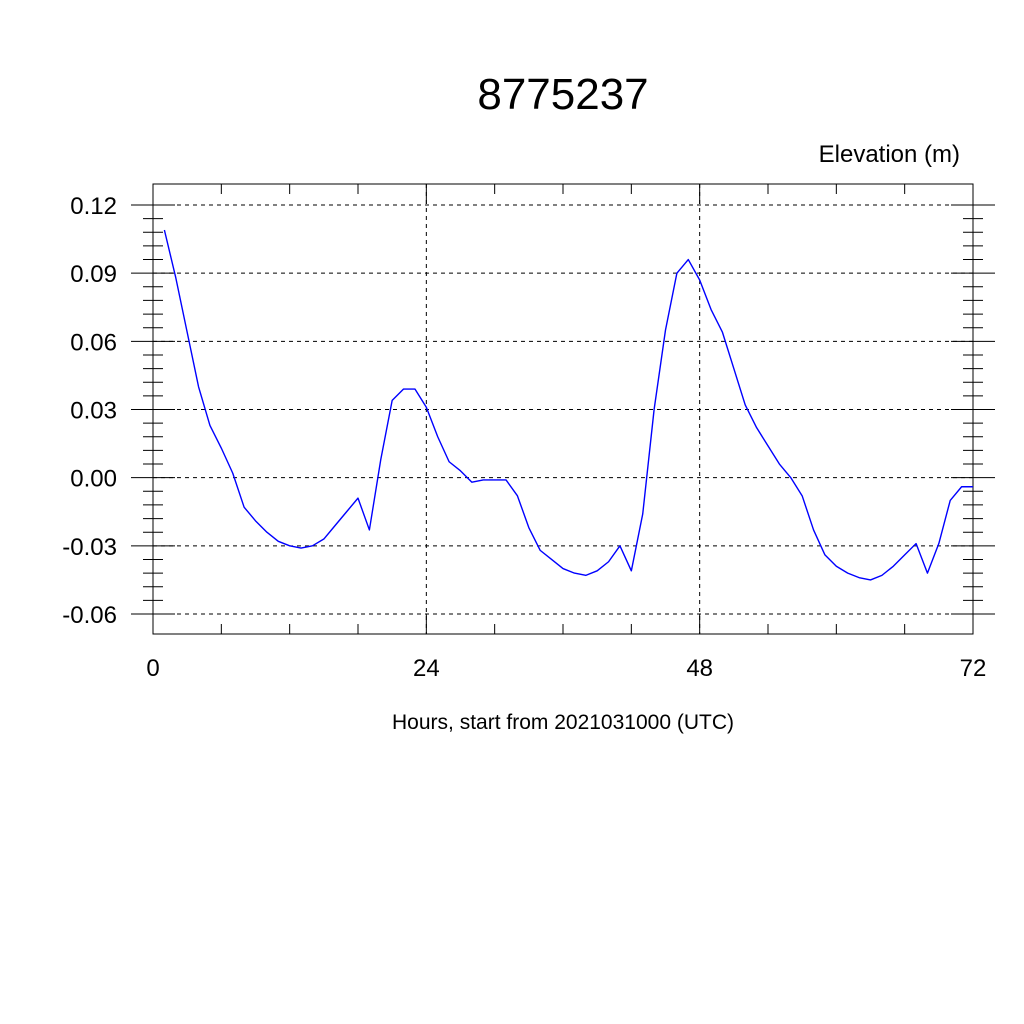 This screenshot has width=1024, height=1024. Describe the element at coordinates (889, 154) in the screenshot. I see `unit-label: Elevation (m)` at that location.